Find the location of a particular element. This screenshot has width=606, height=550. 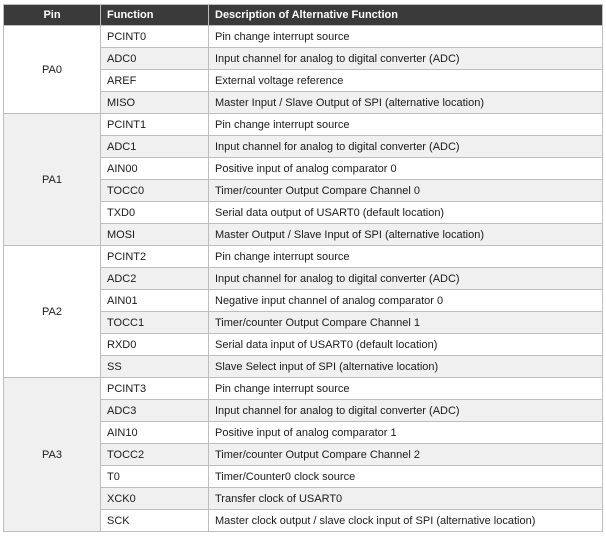

function-cell: RXD0 is located at coordinates (154, 344).